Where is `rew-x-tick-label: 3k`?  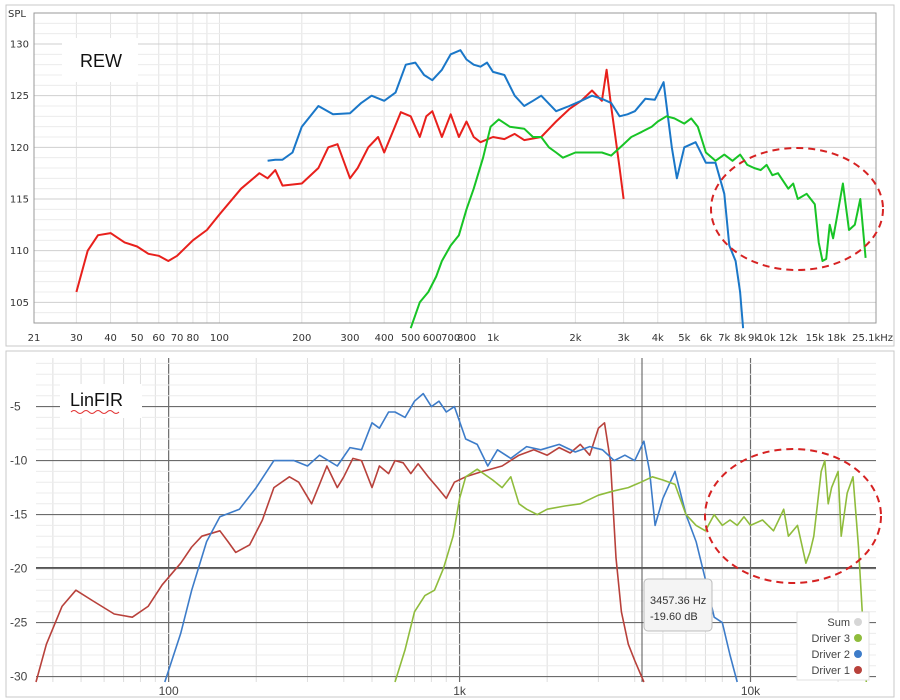 rew-x-tick-label: 3k is located at coordinates (624, 338).